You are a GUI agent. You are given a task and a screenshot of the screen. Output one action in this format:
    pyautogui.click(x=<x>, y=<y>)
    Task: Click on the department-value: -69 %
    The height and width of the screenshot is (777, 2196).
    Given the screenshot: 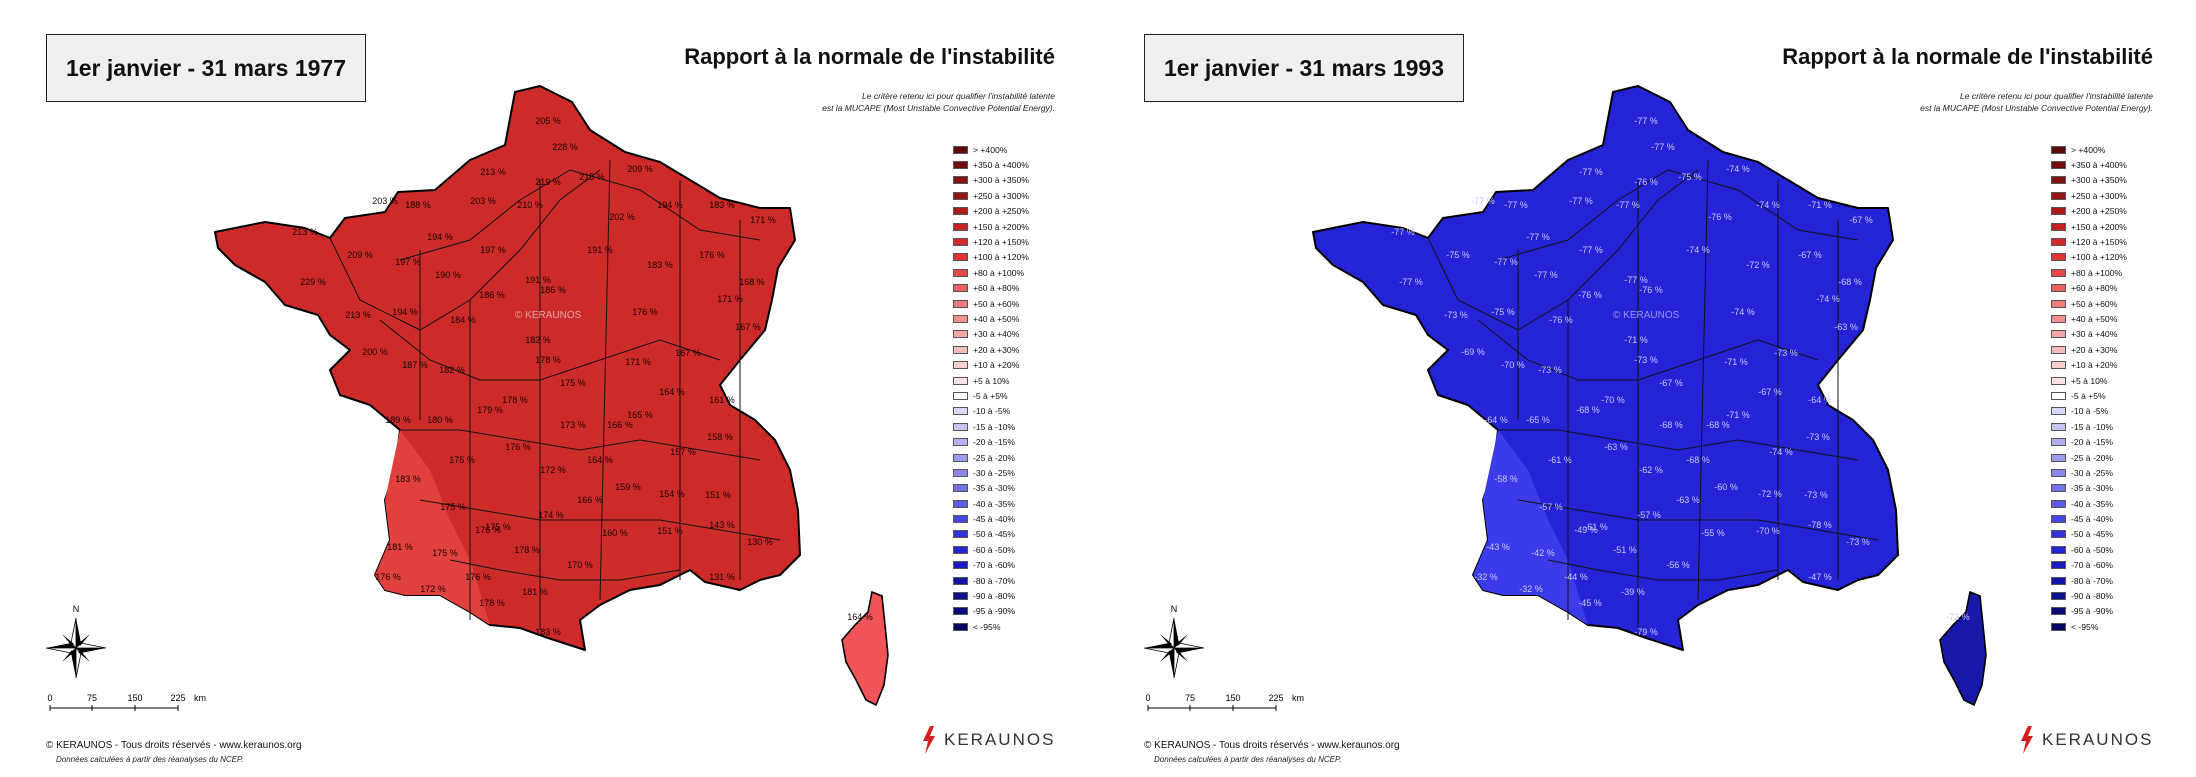 What is the action you would take?
    pyautogui.click(x=1473, y=352)
    